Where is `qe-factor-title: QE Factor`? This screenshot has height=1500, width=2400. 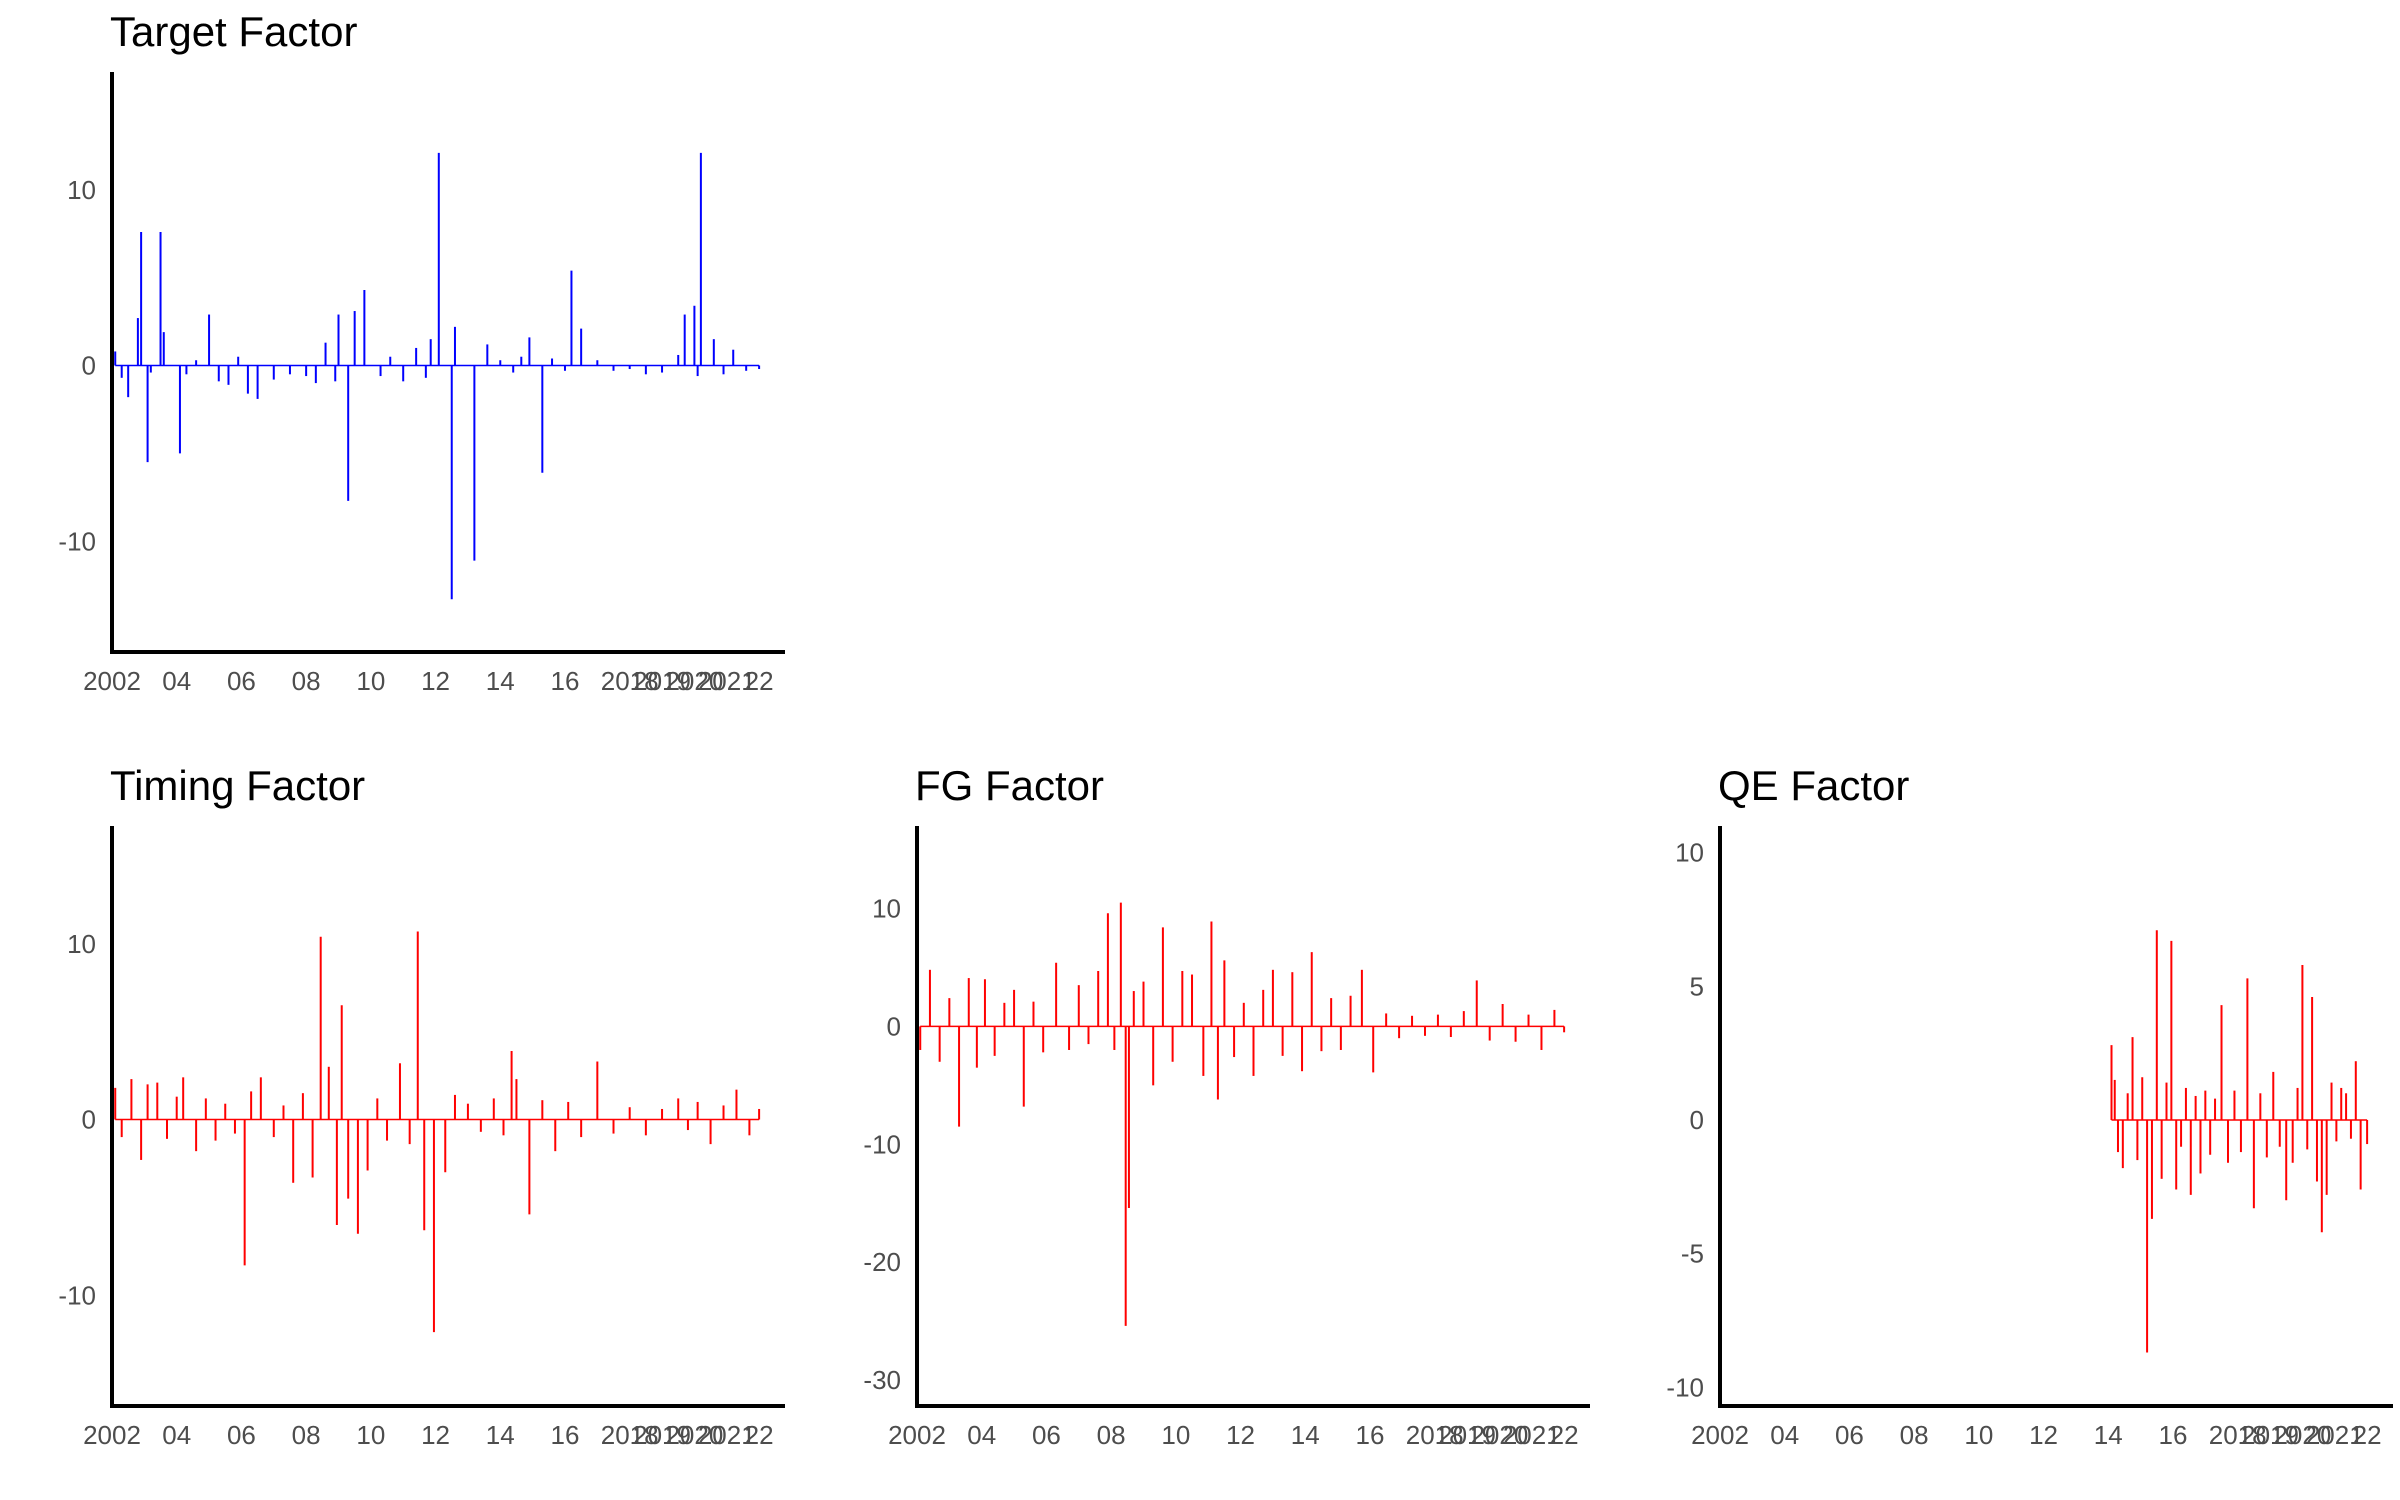
qe-factor-title: QE Factor is located at coordinates (1813, 785).